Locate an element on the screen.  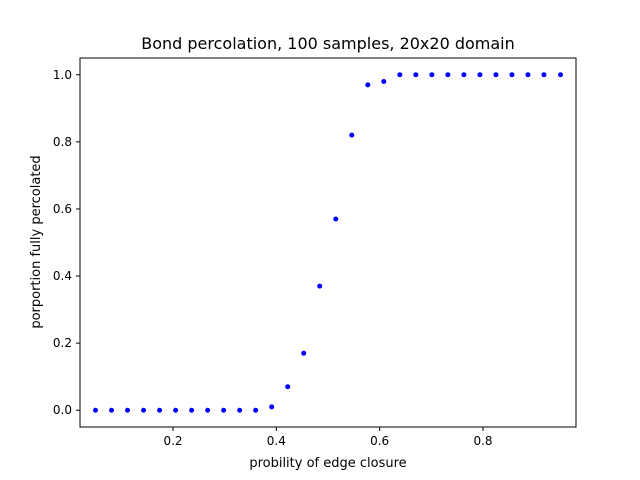
x-tick-label: 0.6 is located at coordinates (379, 441).